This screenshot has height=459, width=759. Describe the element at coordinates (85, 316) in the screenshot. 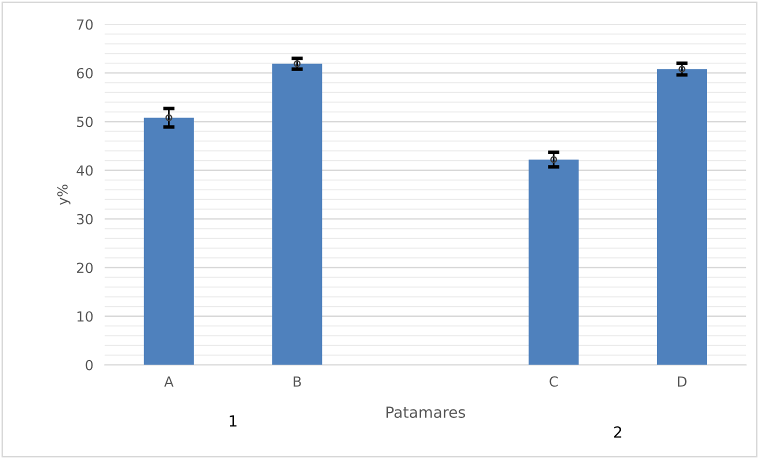

I see `y-tick-label: 10` at that location.